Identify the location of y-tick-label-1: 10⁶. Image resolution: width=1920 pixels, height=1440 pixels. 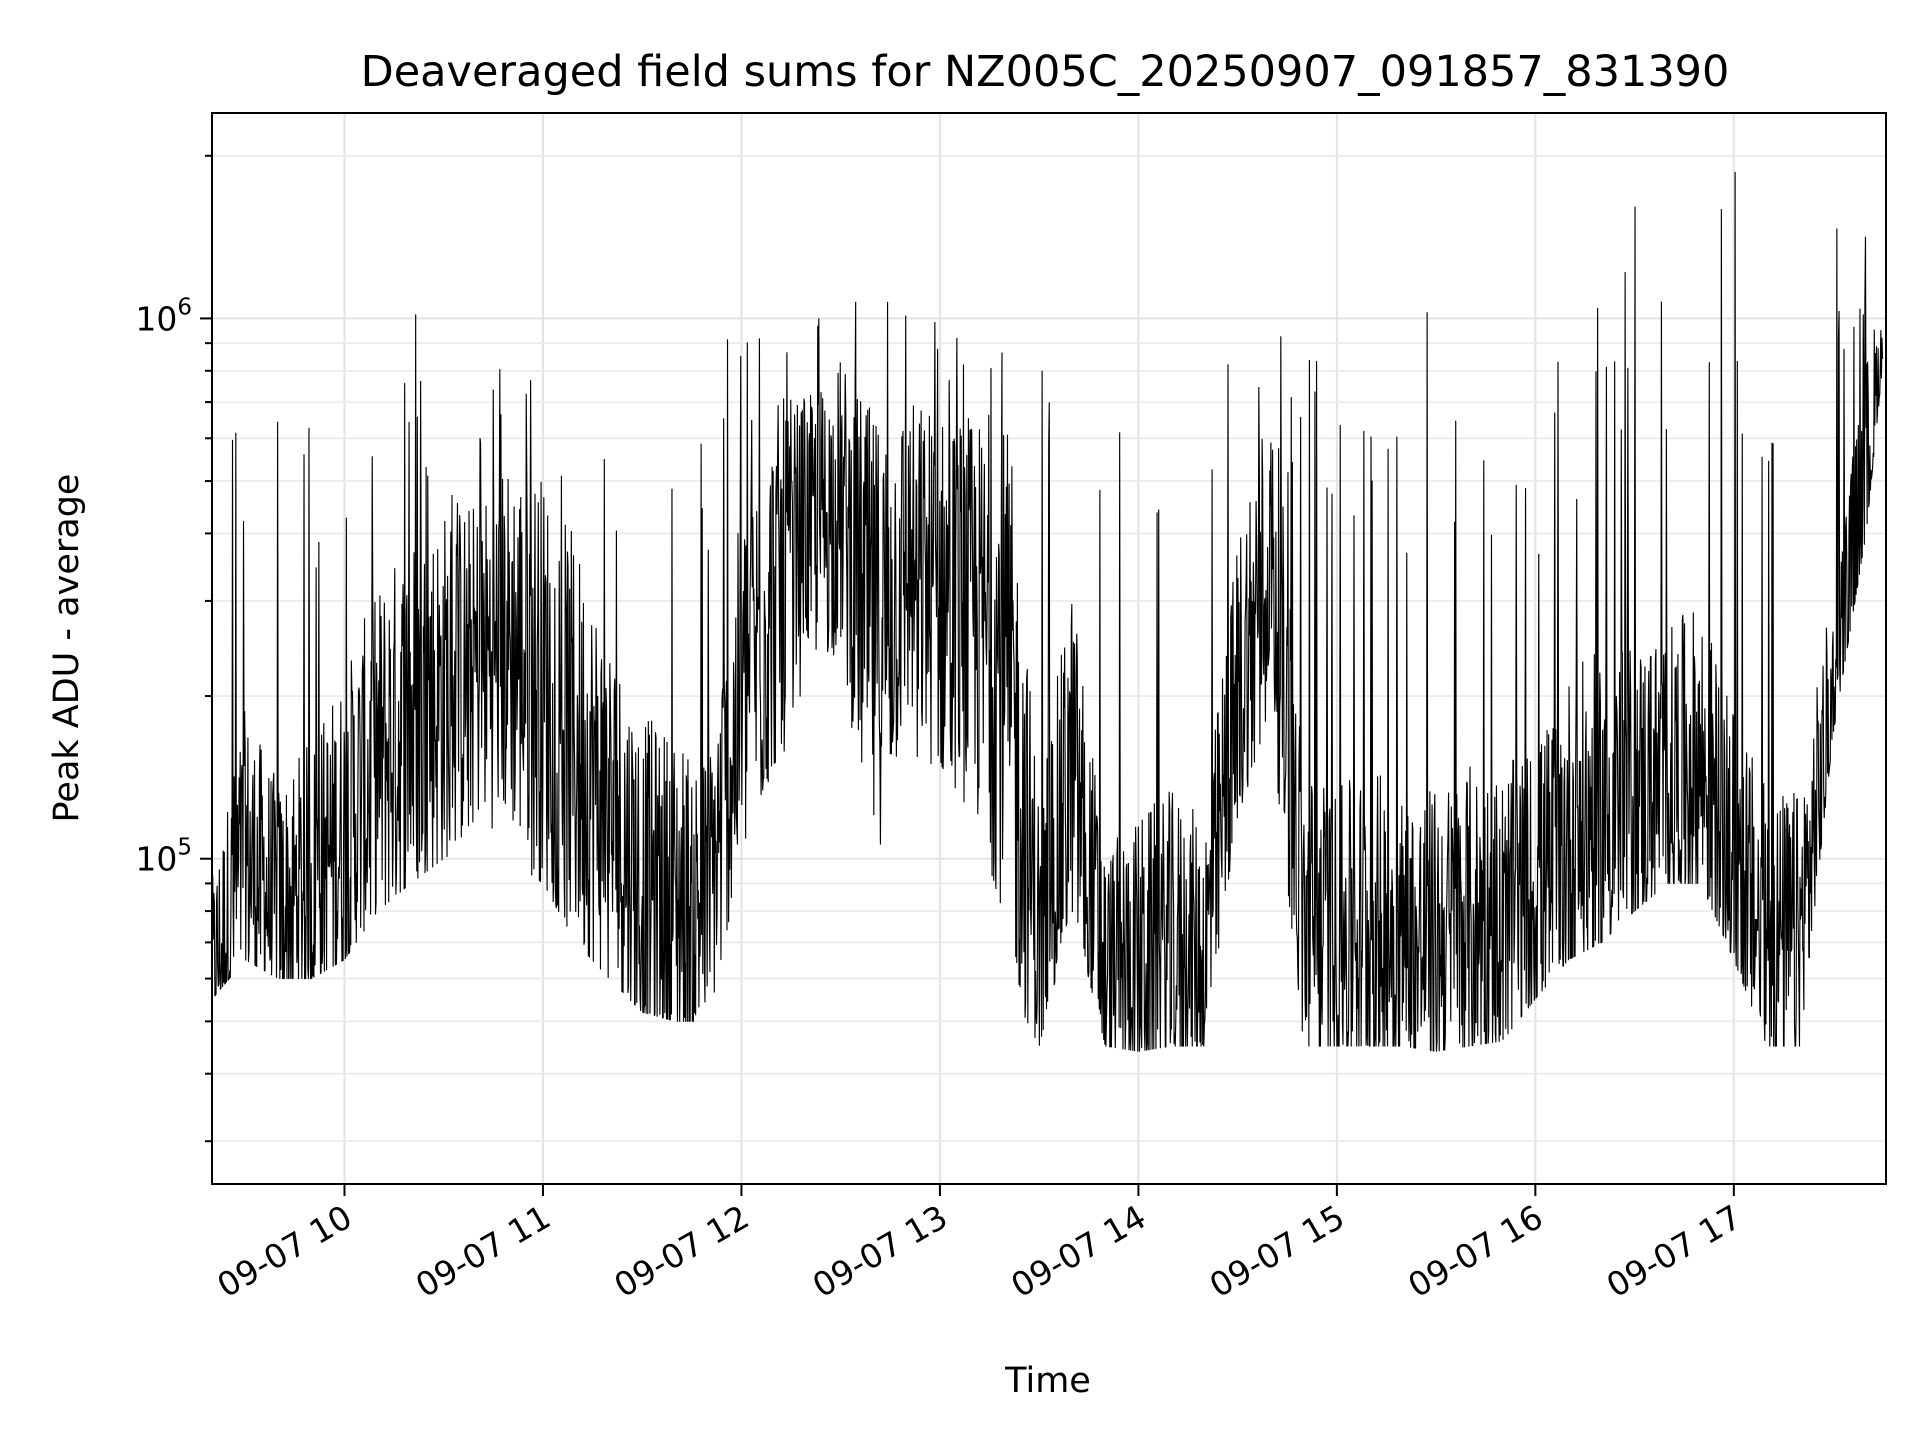
(163, 316).